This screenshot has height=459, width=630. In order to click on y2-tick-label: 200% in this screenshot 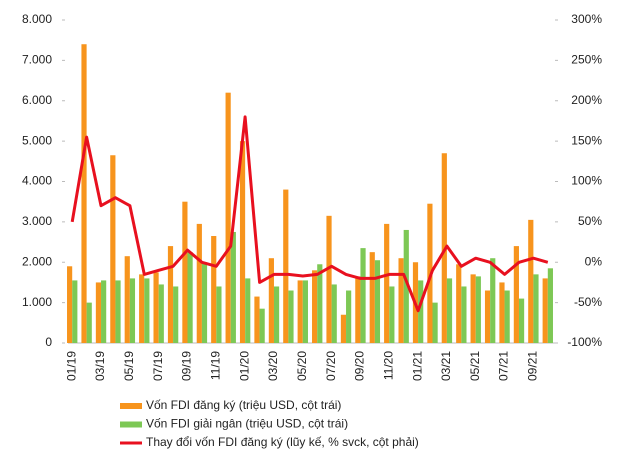, I will do `click(586, 100)`.